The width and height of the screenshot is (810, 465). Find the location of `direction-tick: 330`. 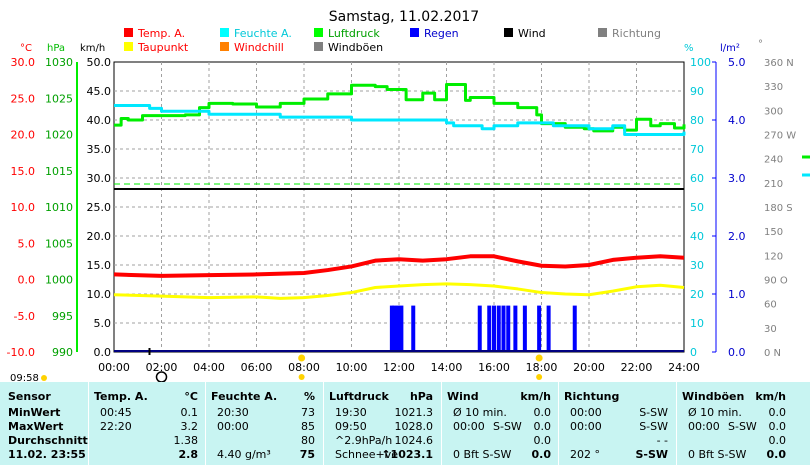

direction-tick: 330 is located at coordinates (773, 87).